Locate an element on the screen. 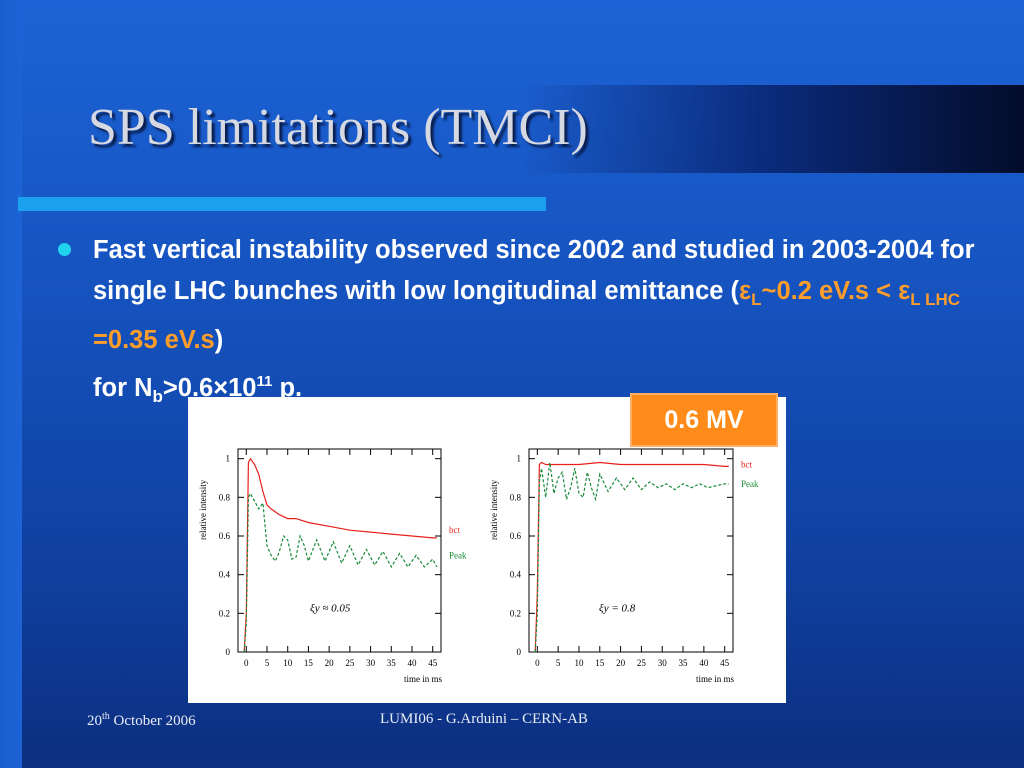 The height and width of the screenshot is (768, 1024). x-tick-label-1-7: 35 is located at coordinates (684, 663).